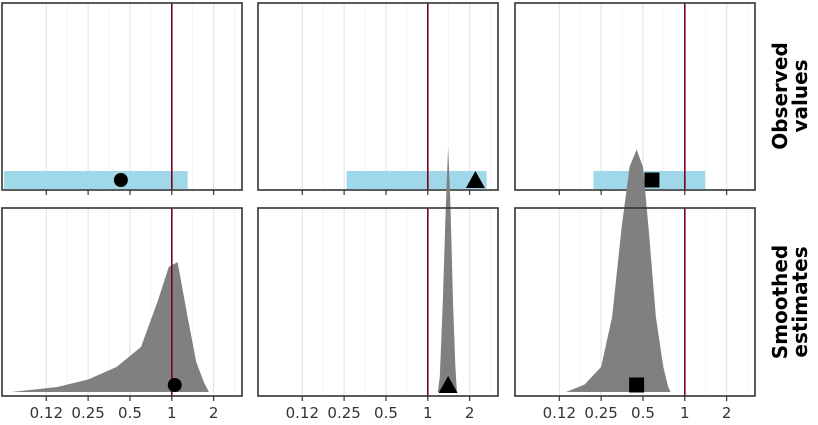 Image resolution: width=818 pixels, height=425 pixels. I want to click on row-label-smoothed: Smoothedestimates, so click(790, 302).